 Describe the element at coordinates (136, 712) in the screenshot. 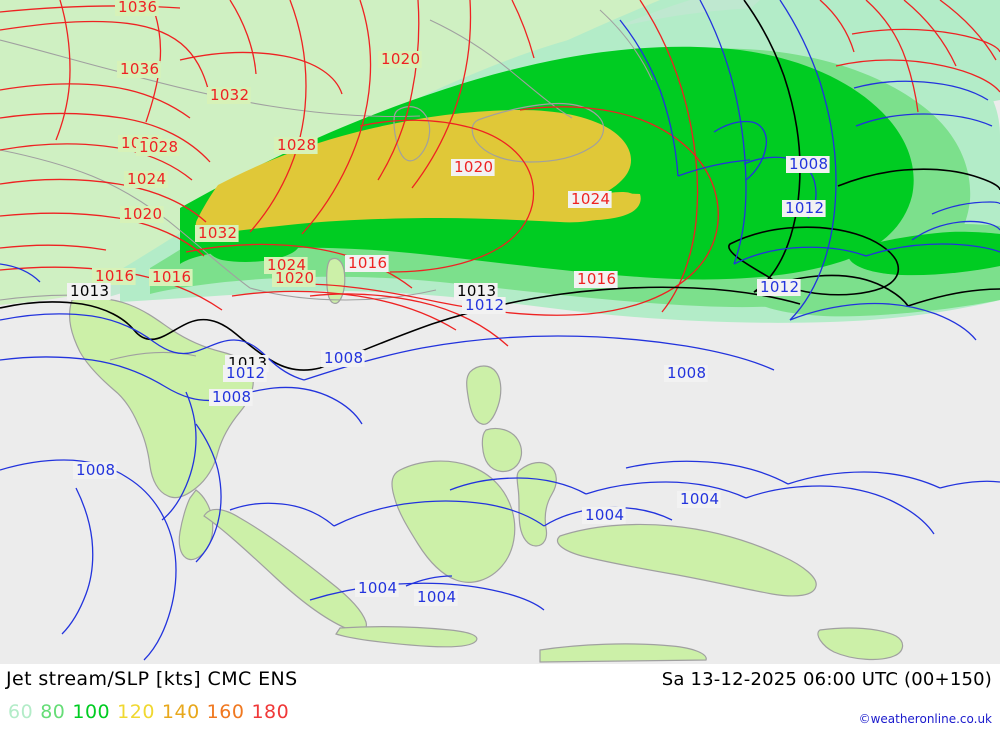

I see `legend-value-120: 120` at that location.